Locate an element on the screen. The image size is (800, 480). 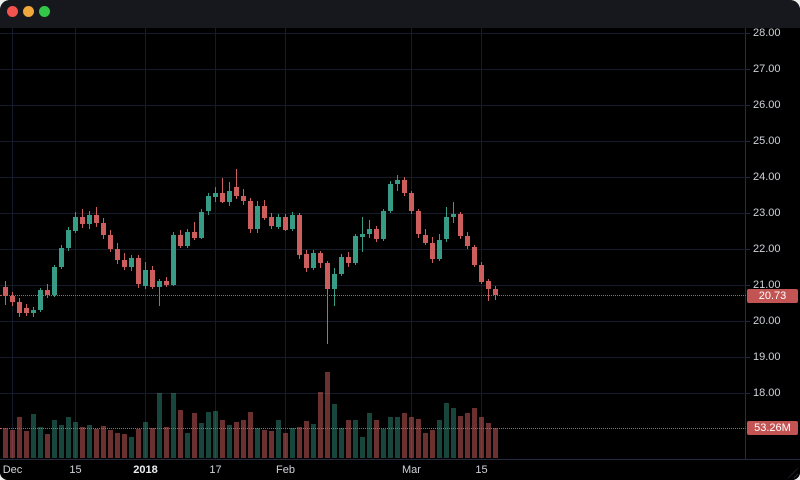
price-axis-label: 28.00 is located at coordinates (767, 33).